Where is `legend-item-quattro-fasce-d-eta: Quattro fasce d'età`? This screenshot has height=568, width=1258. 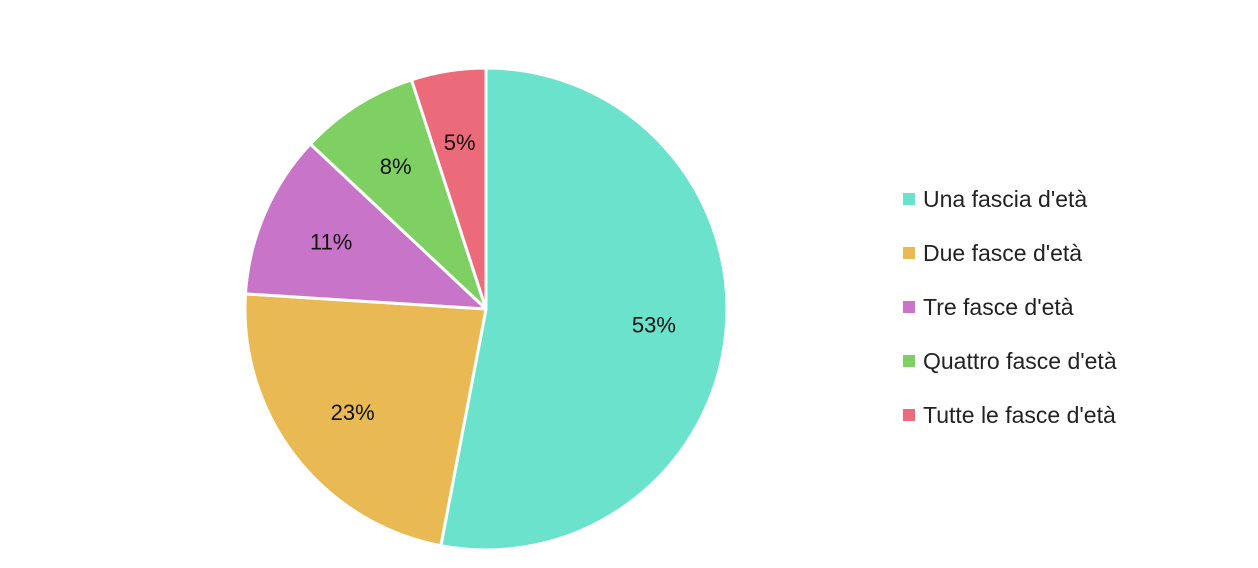
legend-item-quattro-fasce-d-eta: Quattro fasce d'età is located at coordinates (1010, 361).